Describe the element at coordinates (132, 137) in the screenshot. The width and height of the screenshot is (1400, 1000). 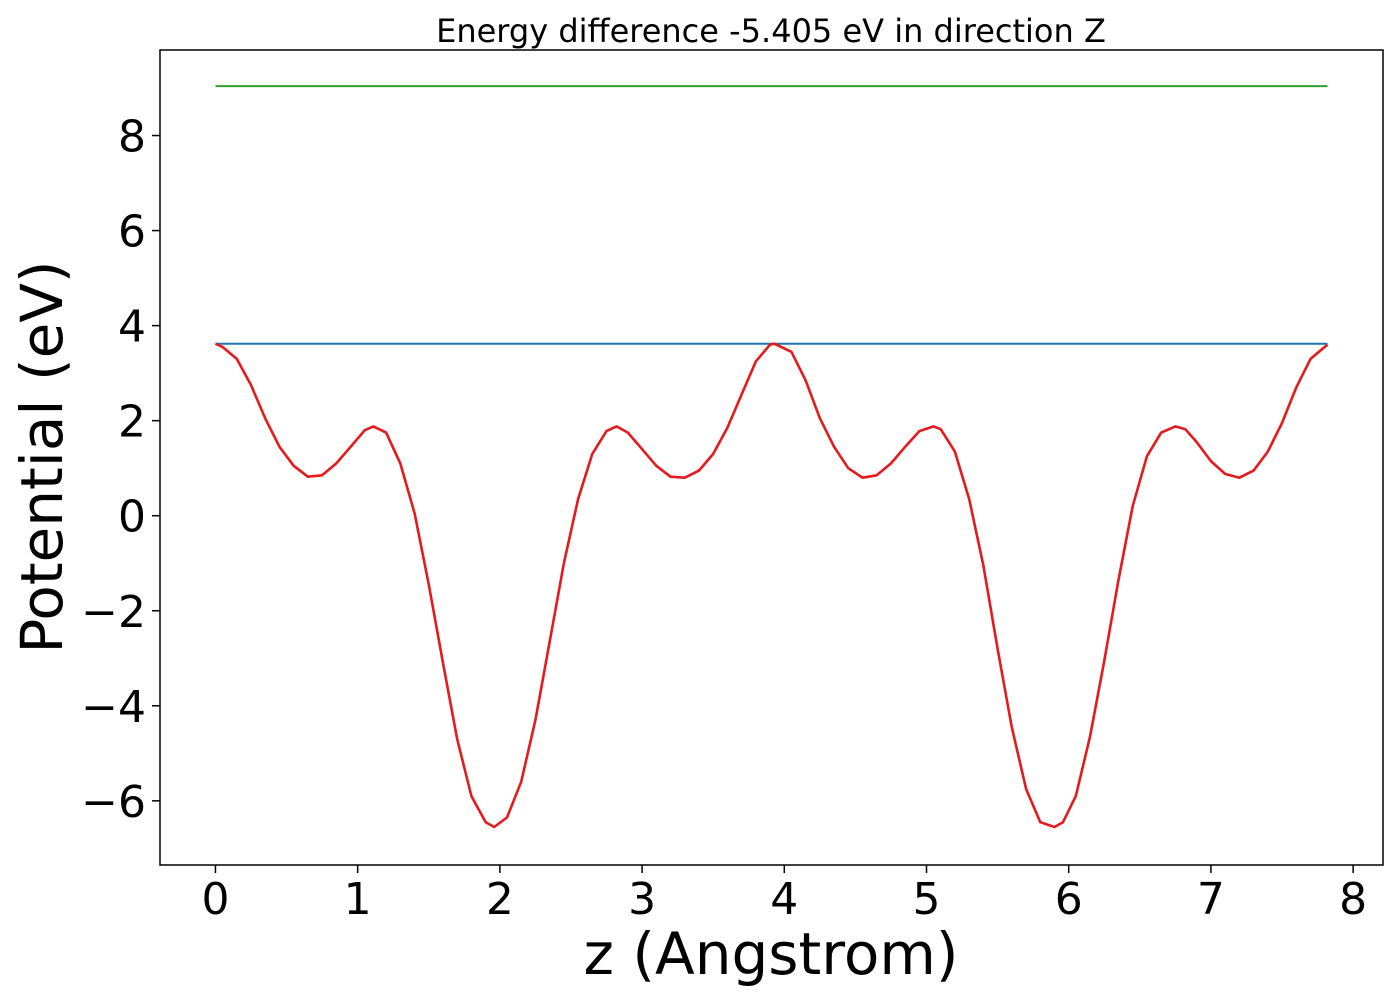
I see `y-tick-label: 8` at that location.